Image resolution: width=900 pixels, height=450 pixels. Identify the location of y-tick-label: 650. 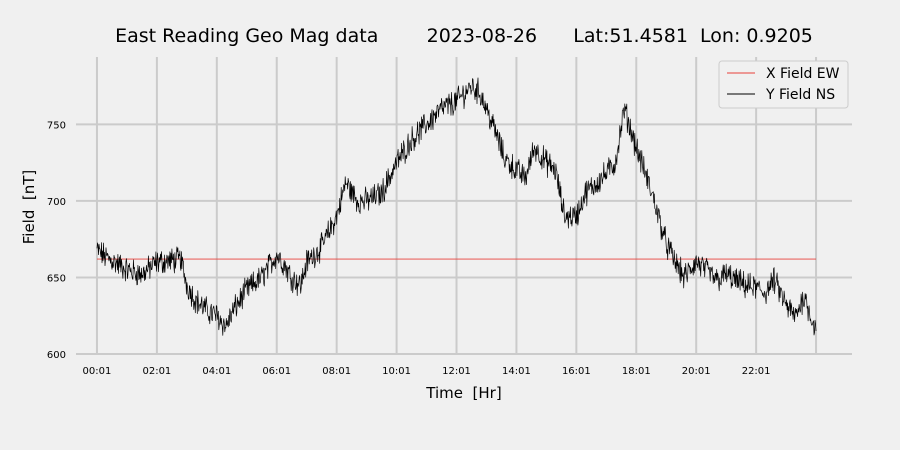
(56, 278).